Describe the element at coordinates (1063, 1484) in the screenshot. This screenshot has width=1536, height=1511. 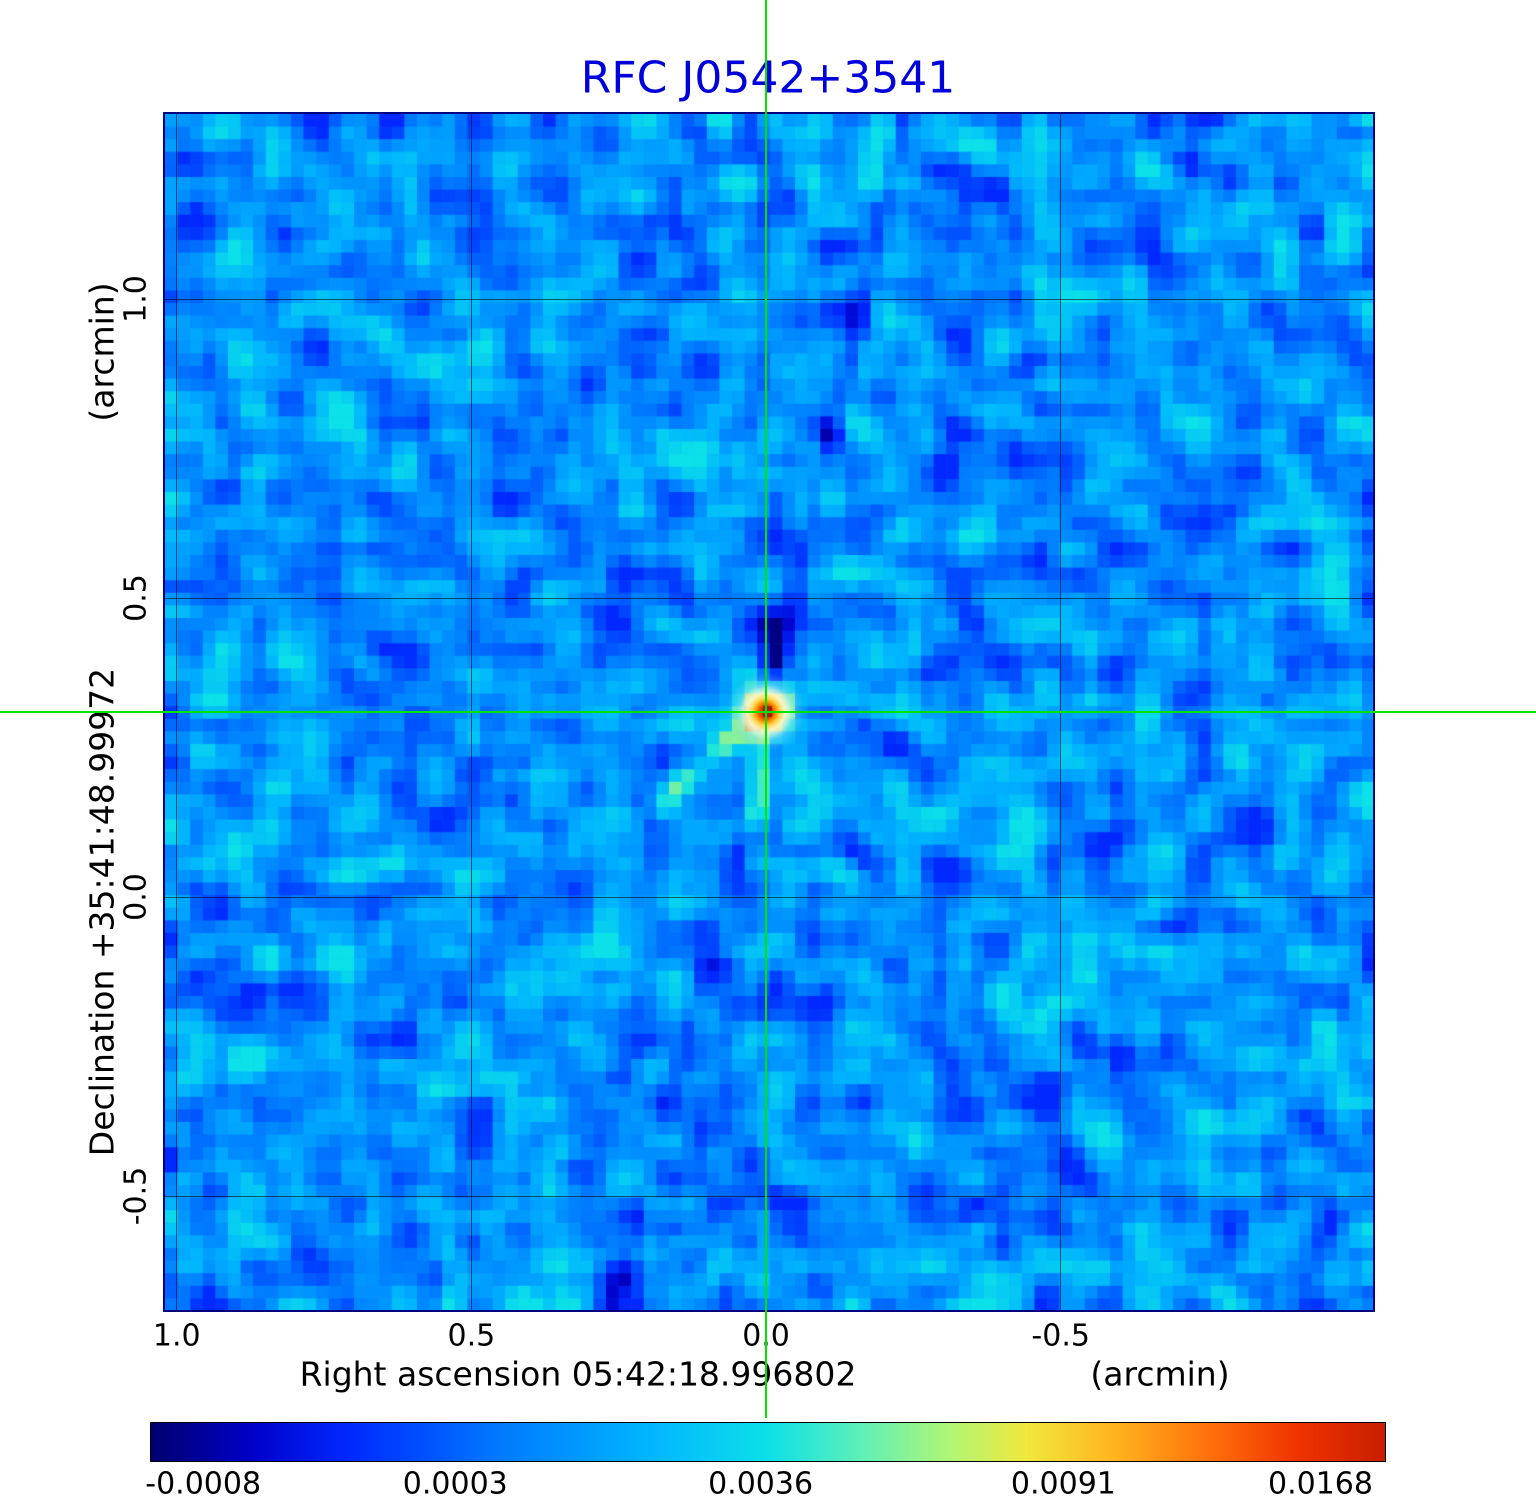
I see `colorbar-tick-label: 0.0091` at that location.